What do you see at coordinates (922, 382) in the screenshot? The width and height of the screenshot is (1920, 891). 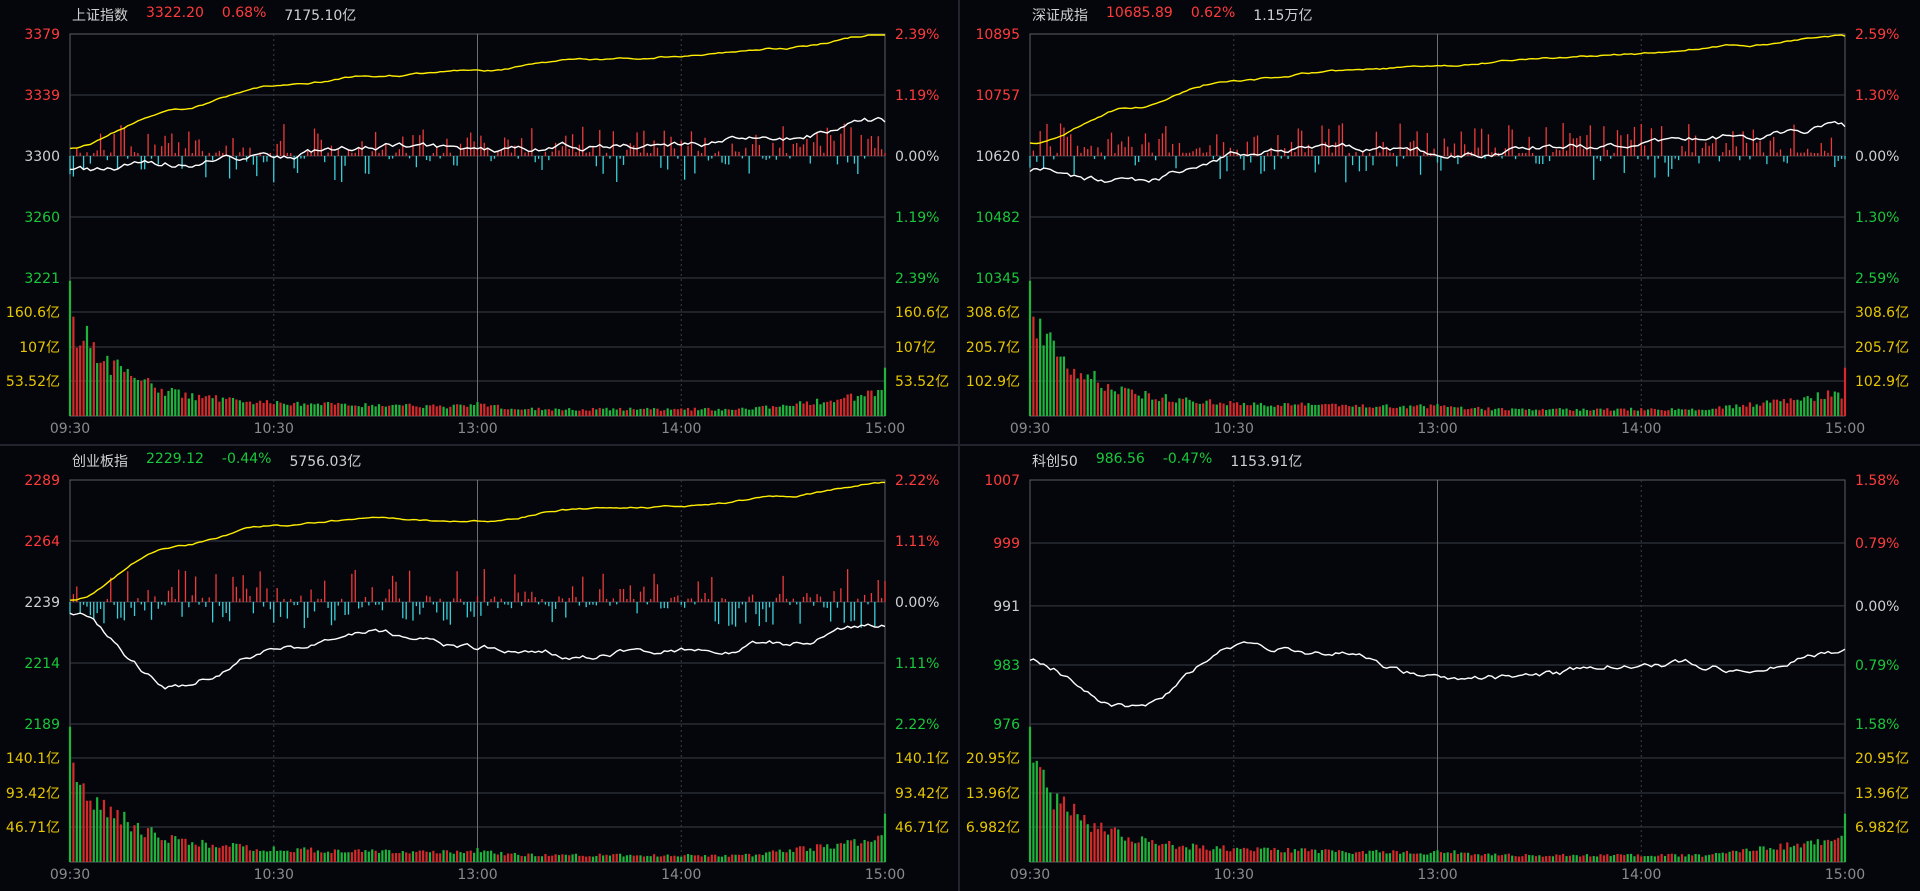 I see `volume-tick-label-right: 53.52亿` at bounding box center [922, 382].